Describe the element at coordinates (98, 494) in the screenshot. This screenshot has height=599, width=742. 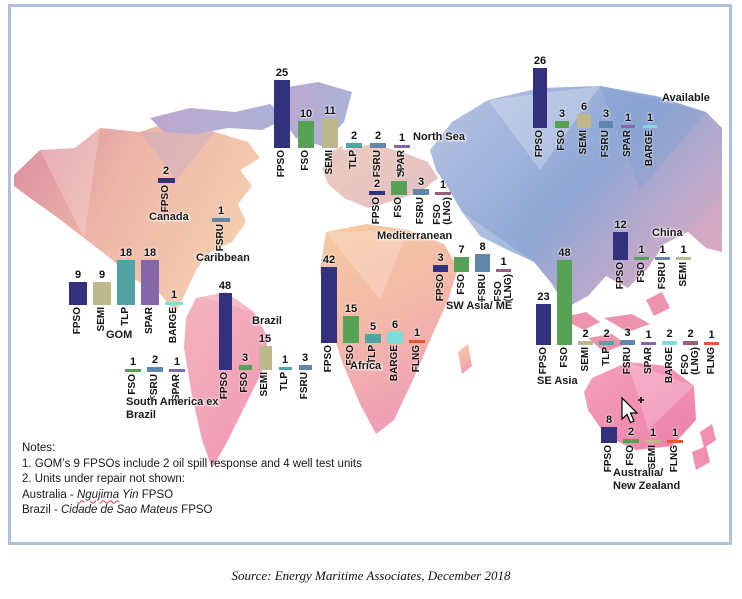
I see `misspelled-vessel-name: Ngujima` at that location.